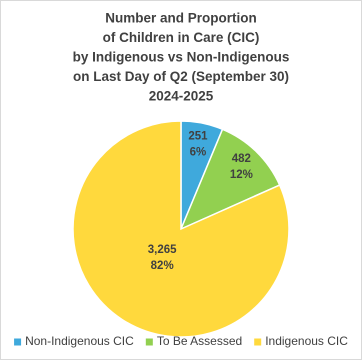 Image resolution: width=362 pixels, height=360 pixels. I want to click on legend-label: Indigenous CIC, so click(306, 341).